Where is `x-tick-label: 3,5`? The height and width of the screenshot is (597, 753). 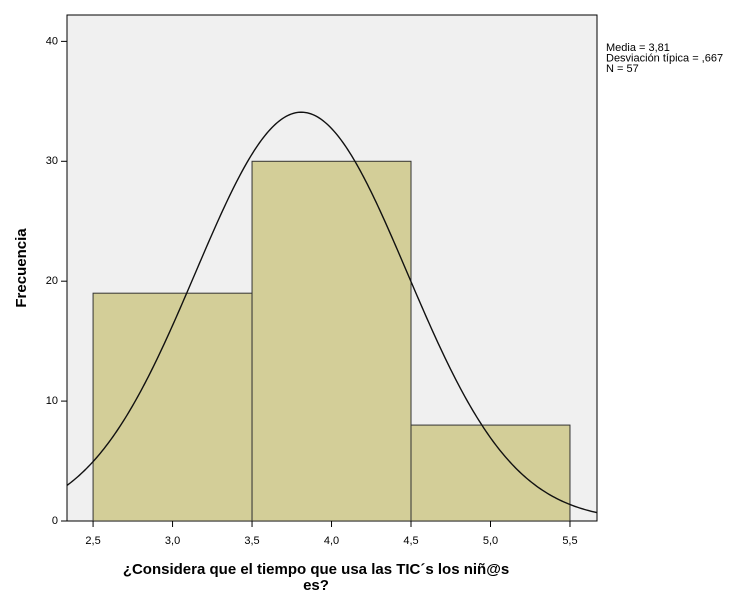
x-tick-label: 3,5 is located at coordinates (251, 541).